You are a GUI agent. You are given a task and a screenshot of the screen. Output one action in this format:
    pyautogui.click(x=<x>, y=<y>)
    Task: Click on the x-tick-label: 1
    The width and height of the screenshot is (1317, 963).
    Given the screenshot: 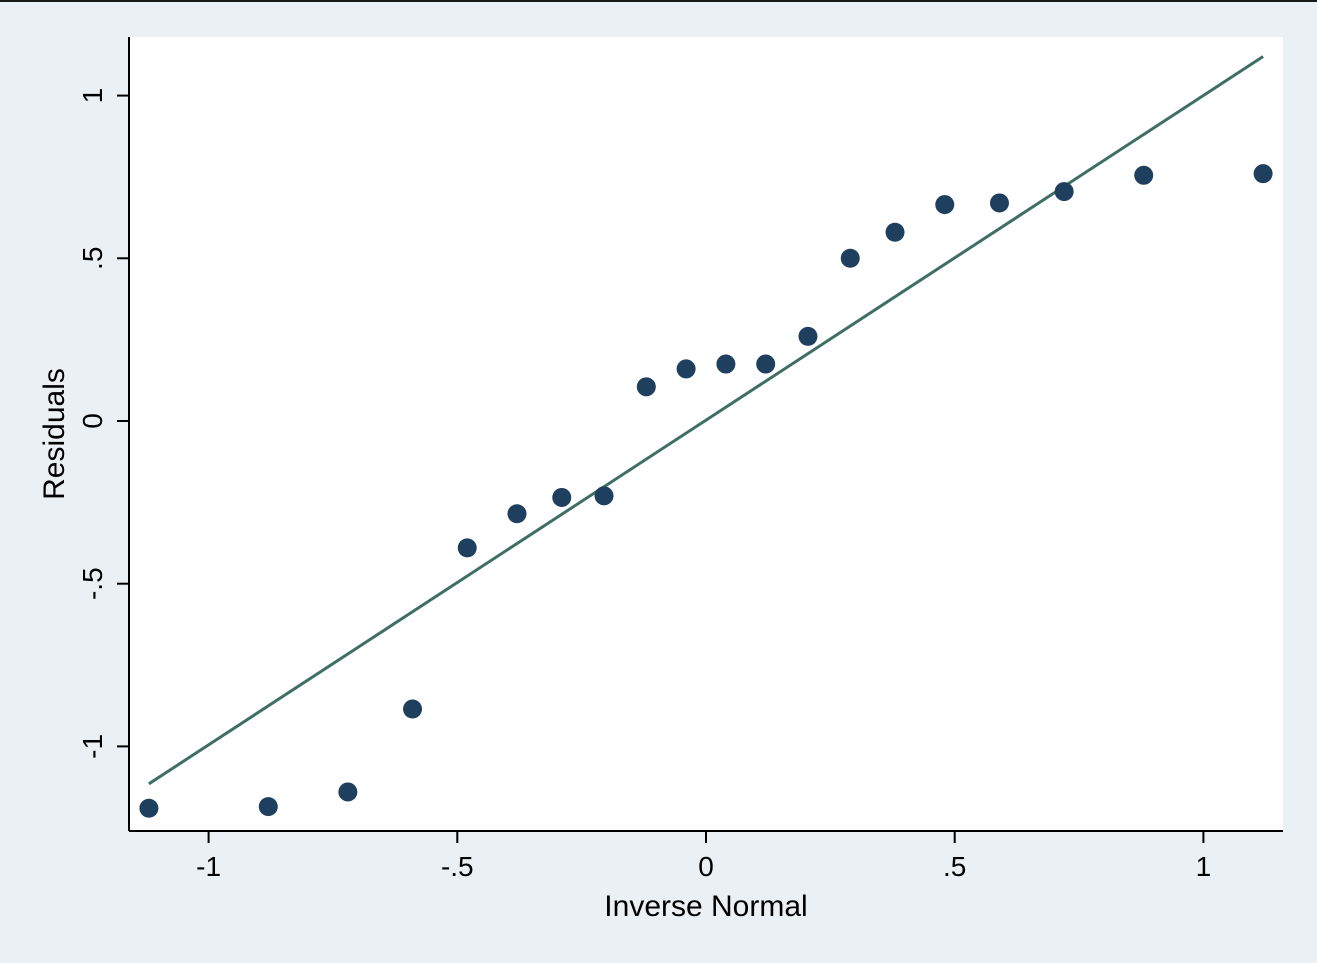 What is the action you would take?
    pyautogui.click(x=1204, y=866)
    